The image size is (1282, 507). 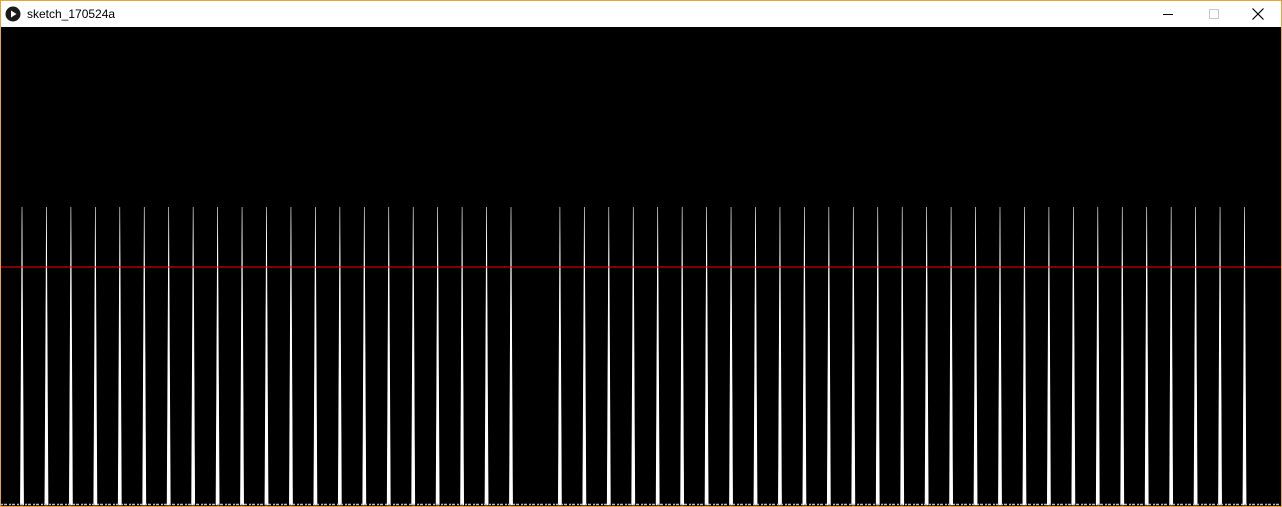 I want to click on minimize-icon, so click(x=1168, y=14).